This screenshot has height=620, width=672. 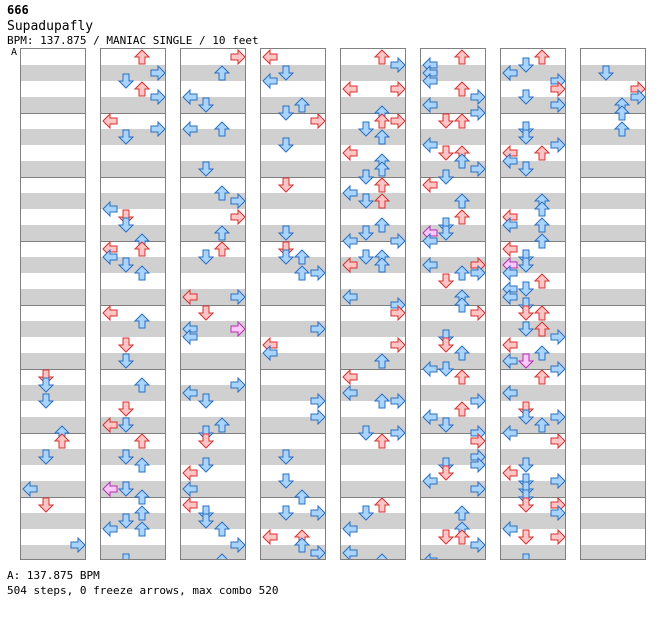 I want to click on song-title: Supadupafly, so click(x=50, y=26).